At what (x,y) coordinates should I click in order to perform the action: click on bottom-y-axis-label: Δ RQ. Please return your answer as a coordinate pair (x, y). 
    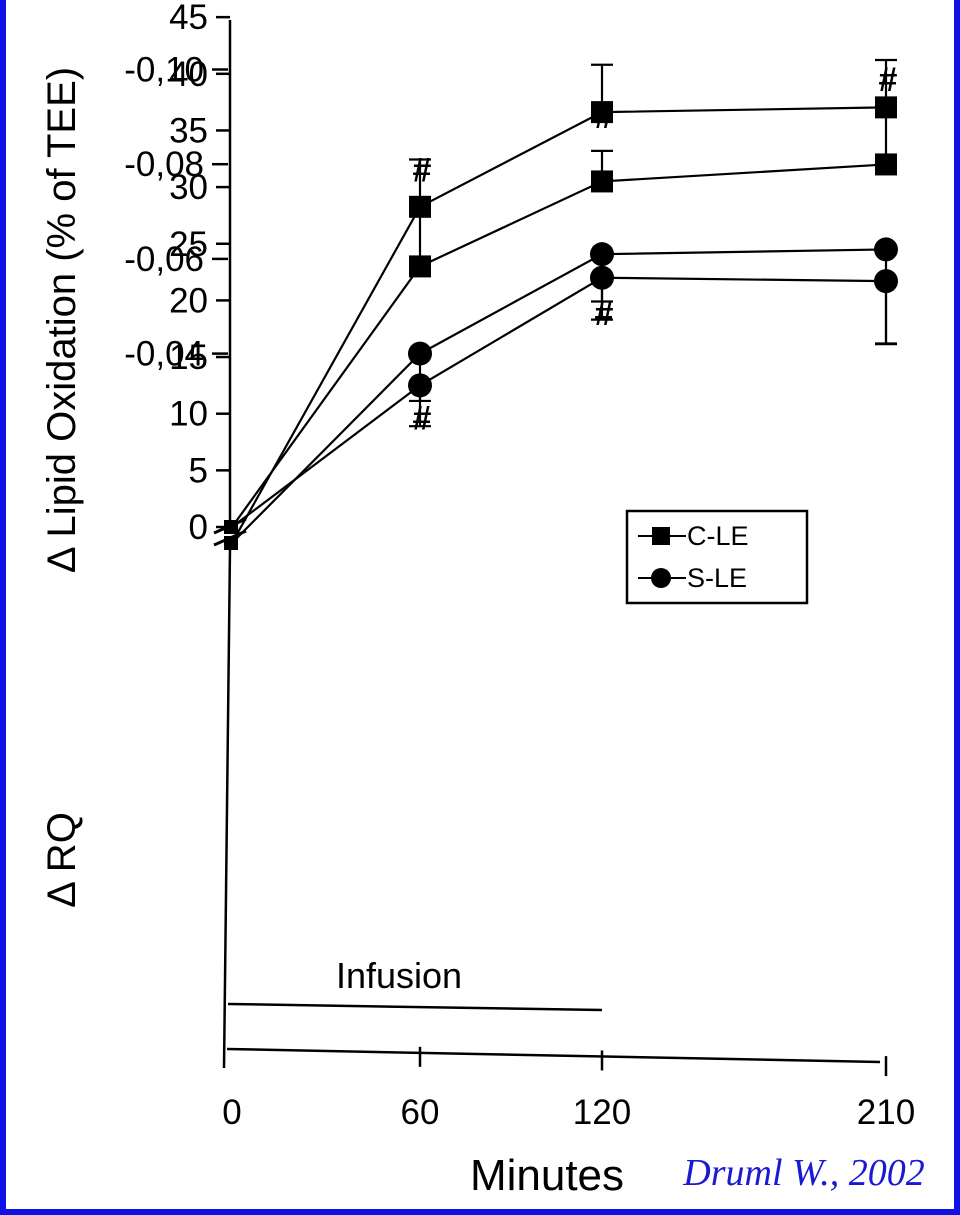
    Looking at the image, I should click on (62, 860).